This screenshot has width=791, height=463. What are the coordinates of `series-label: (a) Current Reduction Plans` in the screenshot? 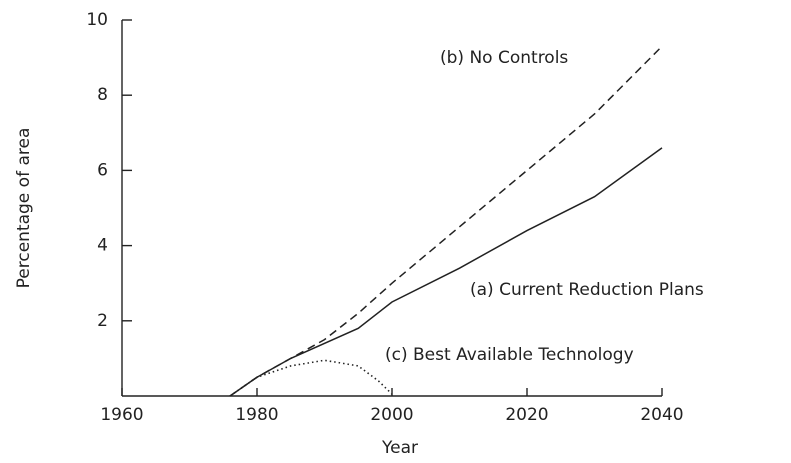 It's located at (587, 290).